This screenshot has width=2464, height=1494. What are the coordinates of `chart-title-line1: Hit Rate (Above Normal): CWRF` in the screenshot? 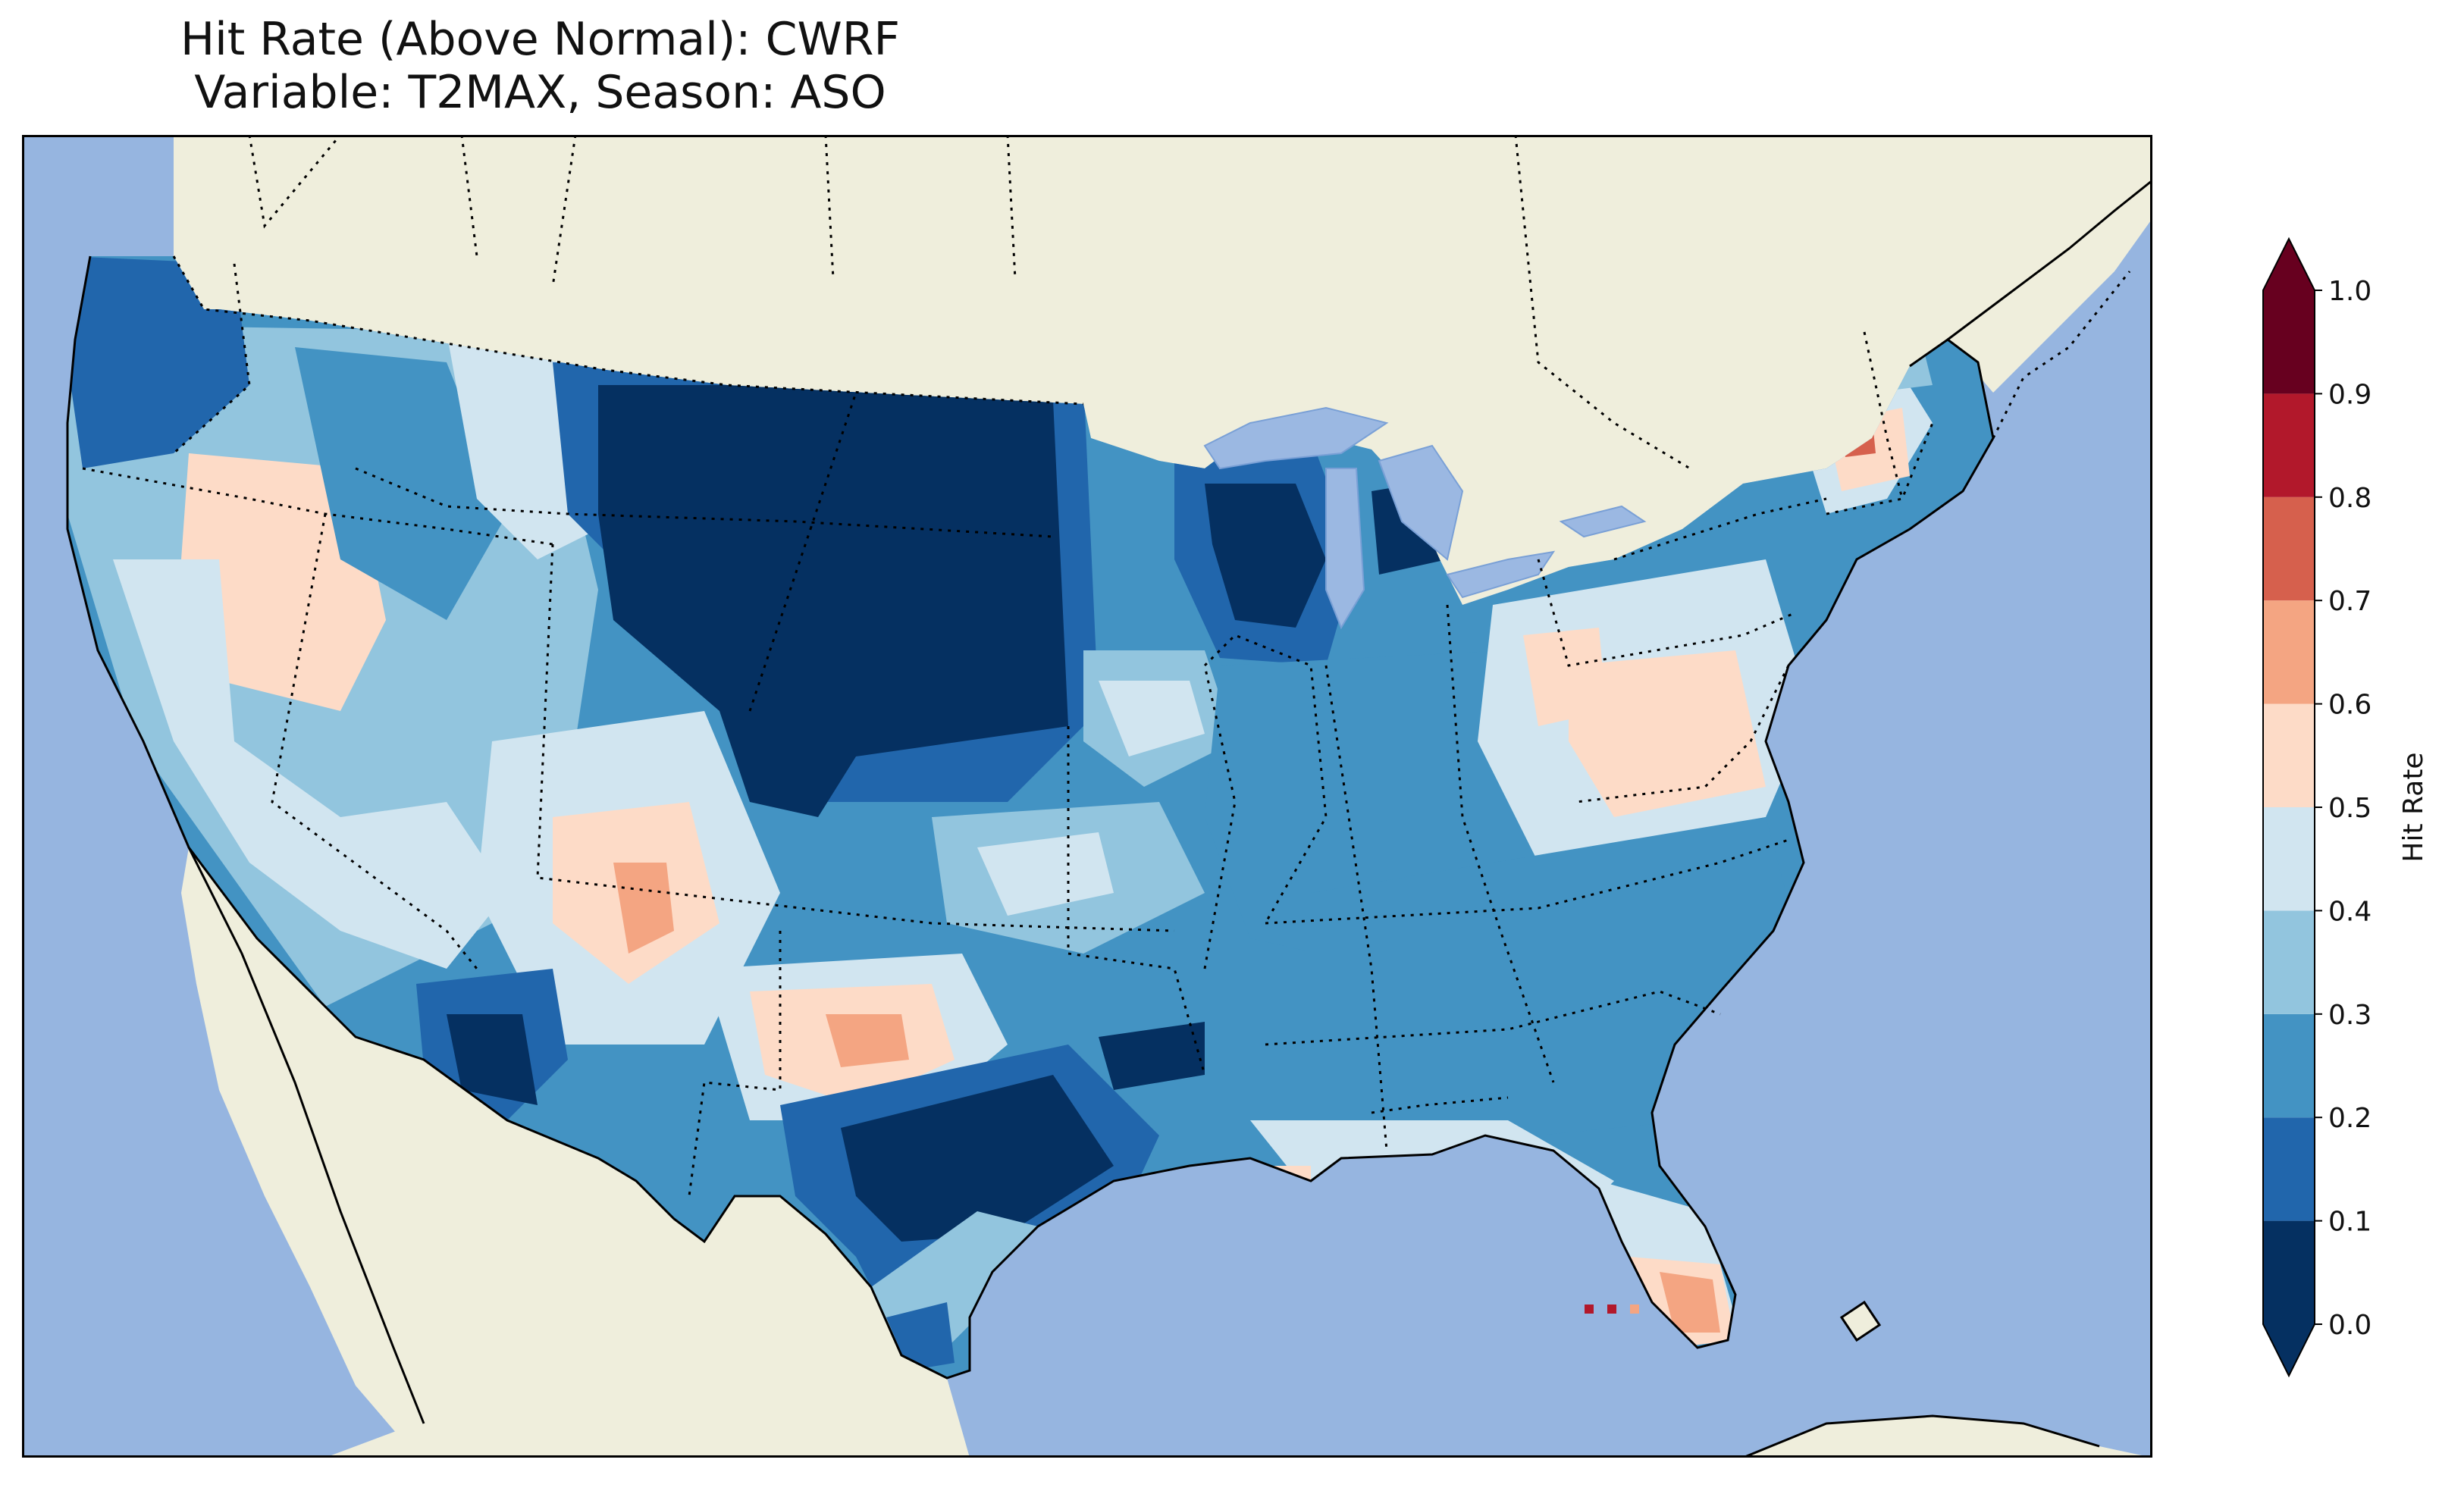 It's located at (540, 39).